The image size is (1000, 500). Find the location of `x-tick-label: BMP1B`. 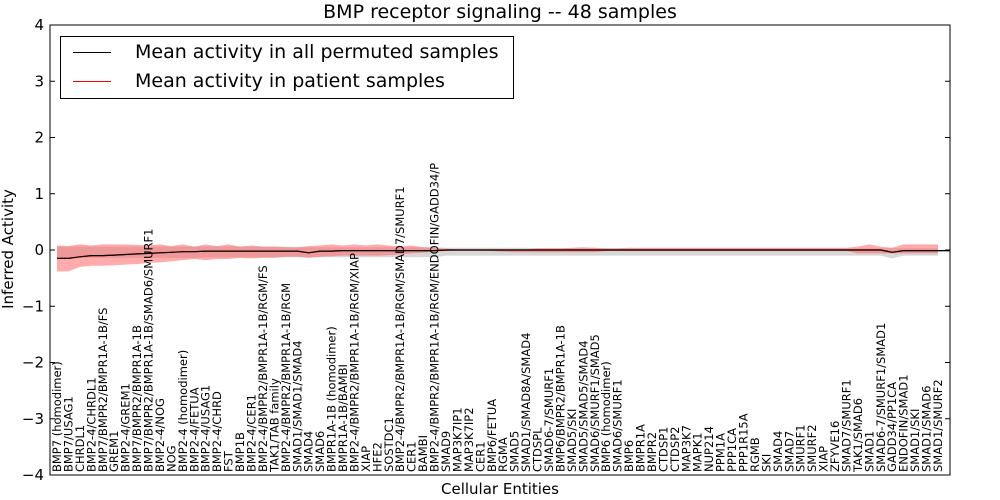

x-tick-label: BMP1B is located at coordinates (240, 452).